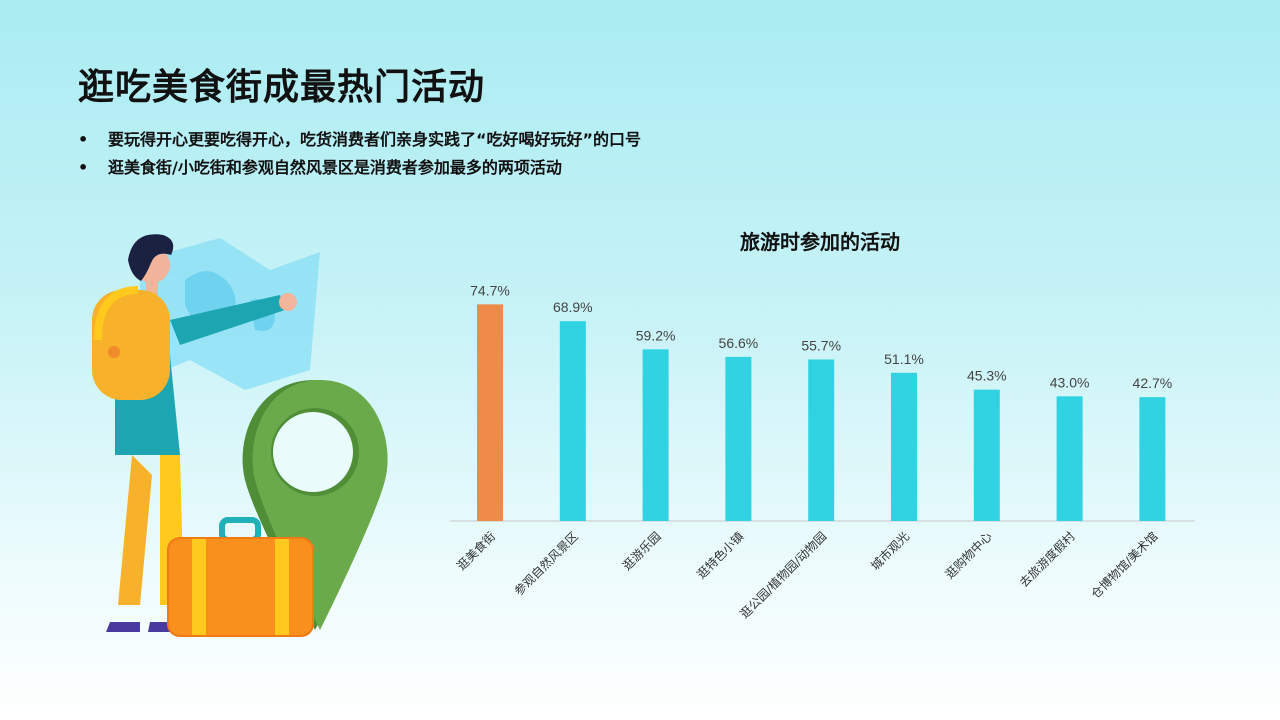 This screenshot has height=720, width=1280. Describe the element at coordinates (656, 335) in the screenshot. I see `data-label: 59.2%` at that location.